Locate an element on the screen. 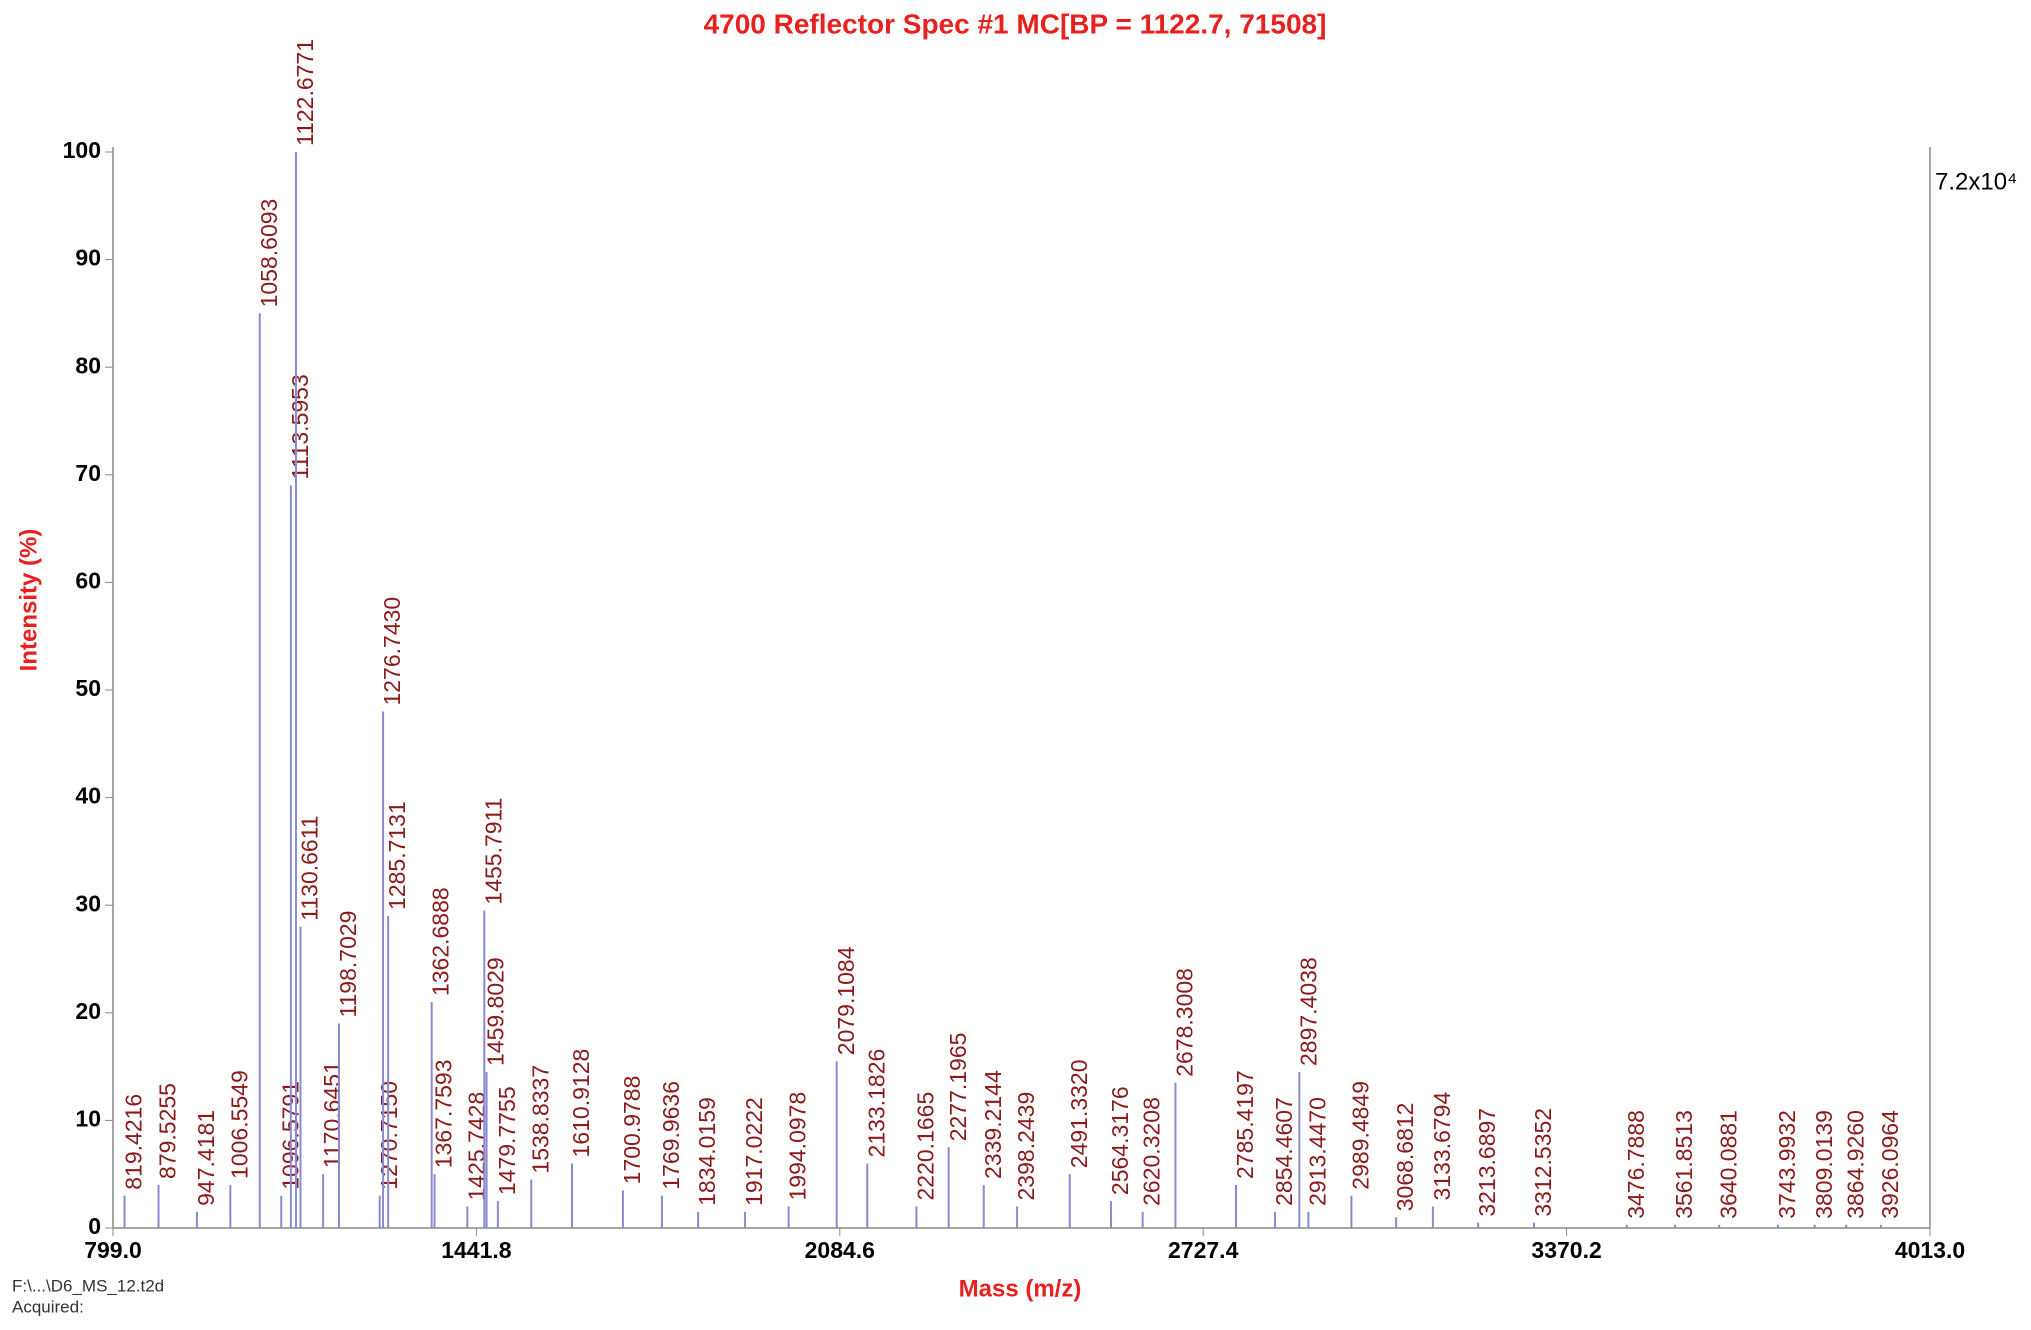 The image size is (2031, 1330). peak-label: 2220.1665 is located at coordinates (926, 1146).